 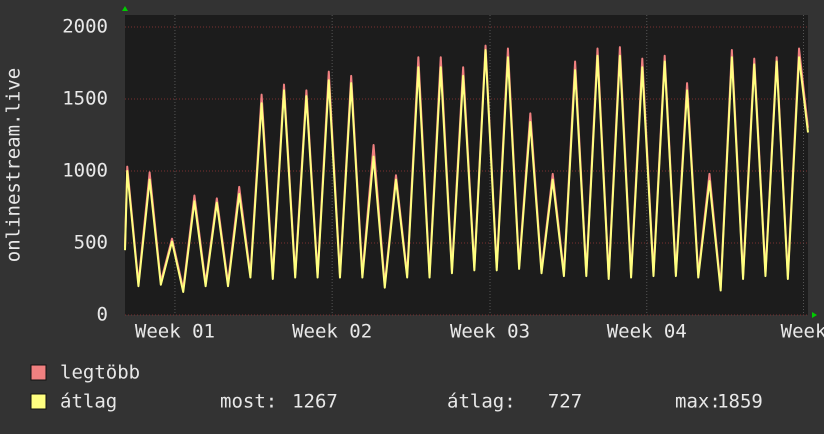 I want to click on x-tick-label: Week 01, so click(x=175, y=332).